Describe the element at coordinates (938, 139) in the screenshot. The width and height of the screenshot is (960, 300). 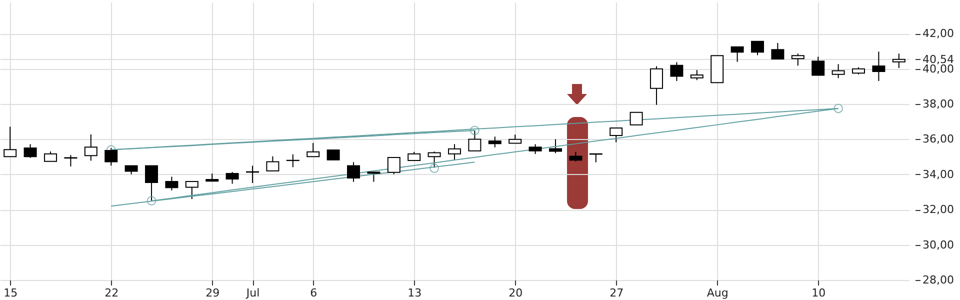
I see `y-tick-label: 36,00` at that location.